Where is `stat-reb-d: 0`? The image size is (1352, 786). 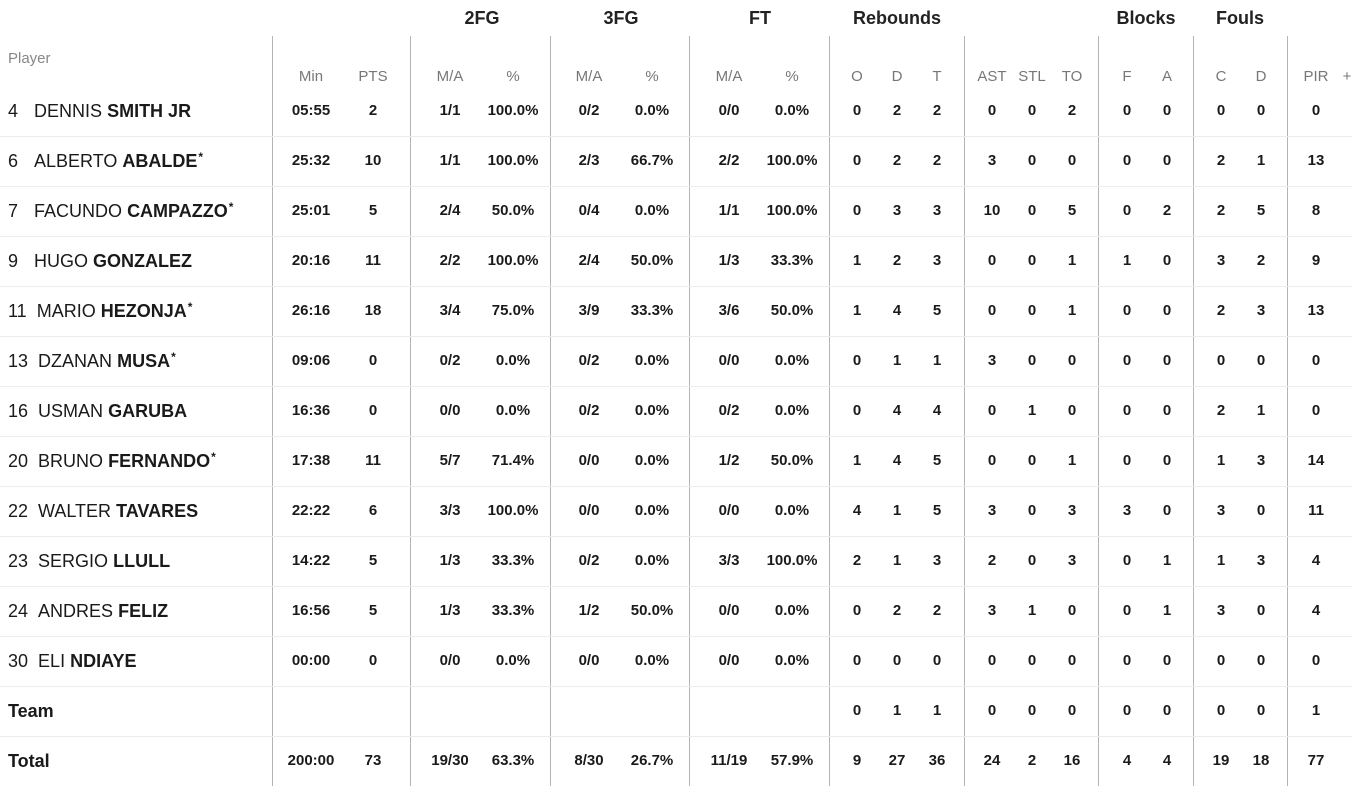
stat-reb-d: 0 is located at coordinates (897, 660).